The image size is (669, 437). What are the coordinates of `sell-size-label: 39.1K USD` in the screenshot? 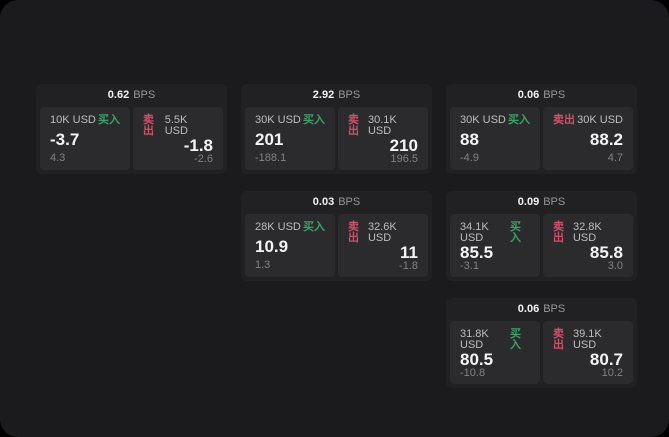 It's located at (587, 339).